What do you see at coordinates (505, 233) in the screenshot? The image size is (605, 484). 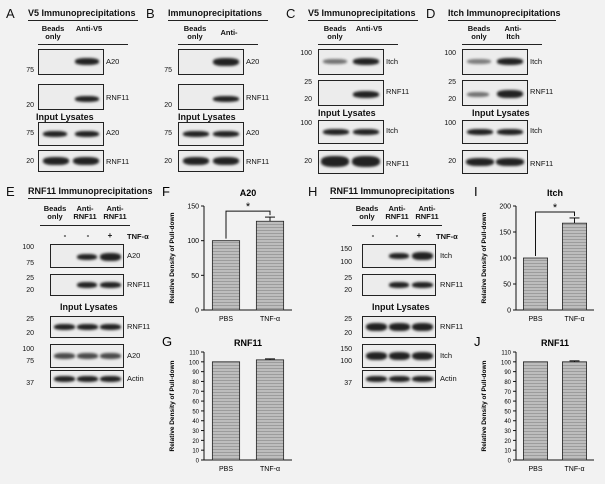 I see `y-tick-label: 150` at bounding box center [505, 233].